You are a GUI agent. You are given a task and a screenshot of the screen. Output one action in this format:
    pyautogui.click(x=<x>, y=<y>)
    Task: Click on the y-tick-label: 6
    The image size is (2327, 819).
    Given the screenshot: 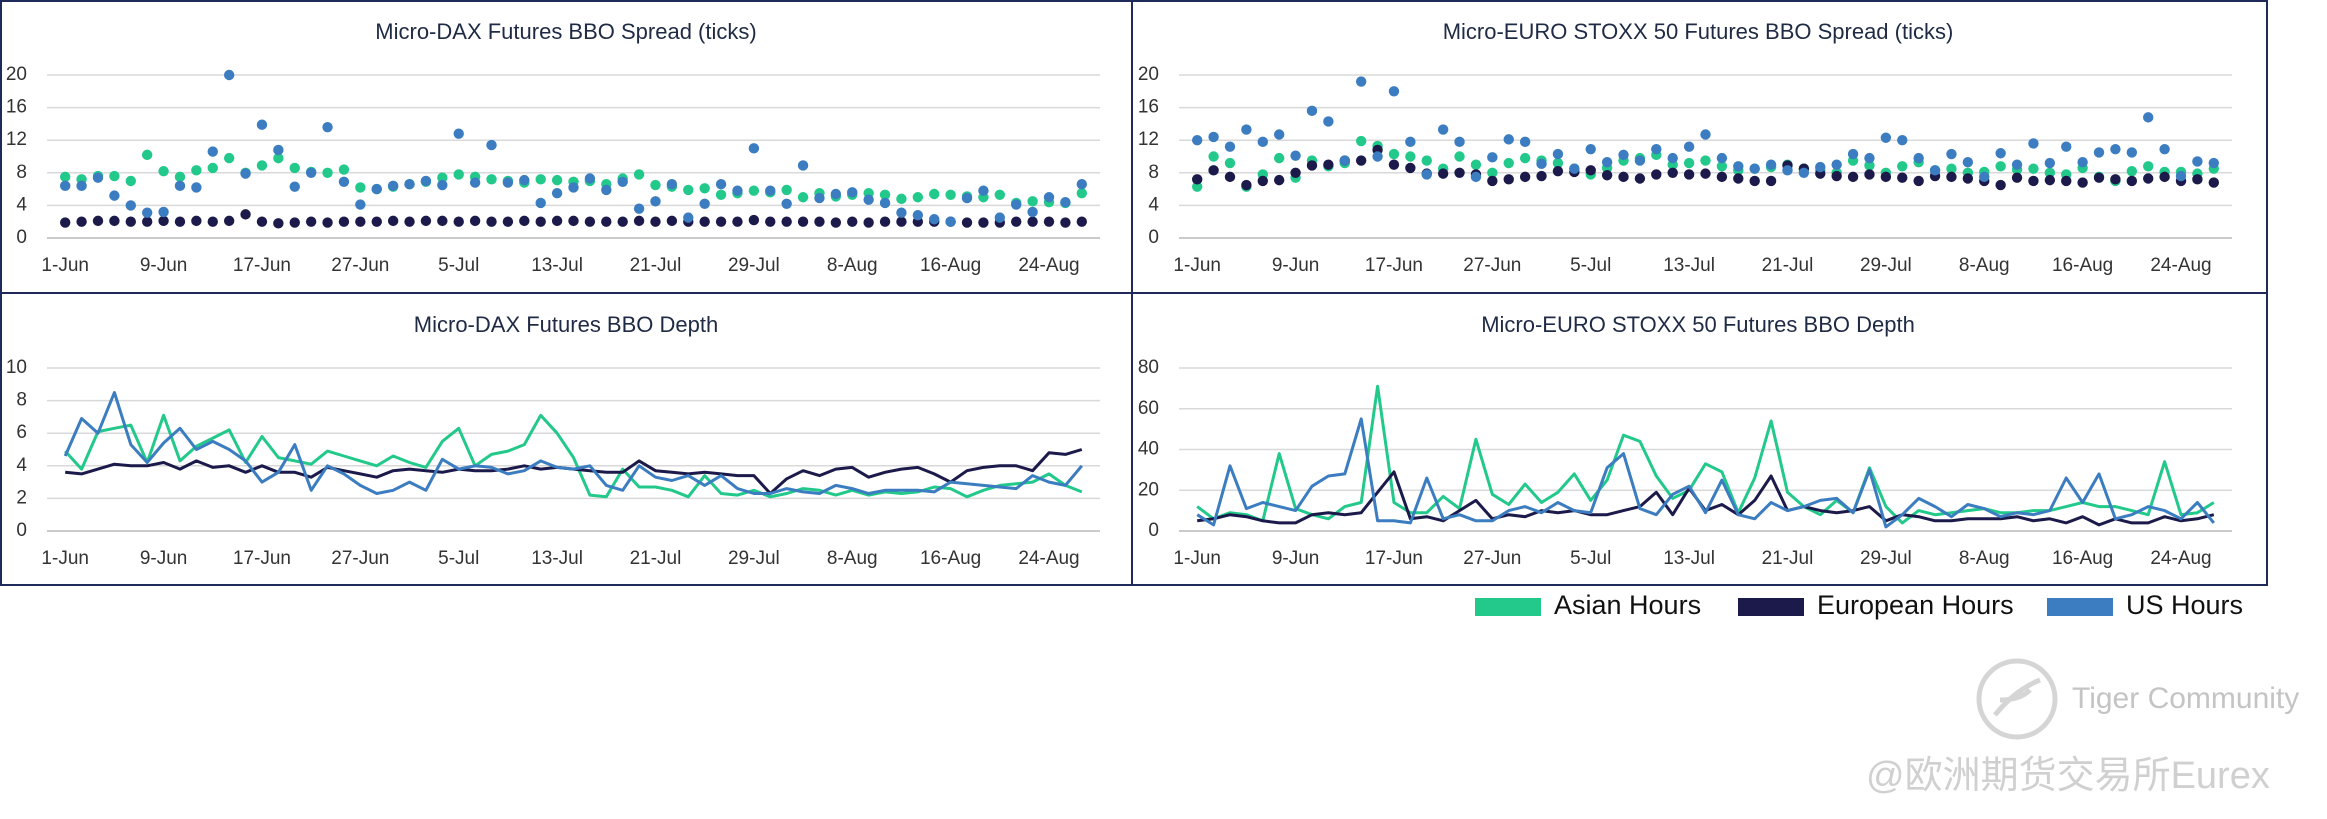 What is the action you would take?
    pyautogui.click(x=21, y=432)
    